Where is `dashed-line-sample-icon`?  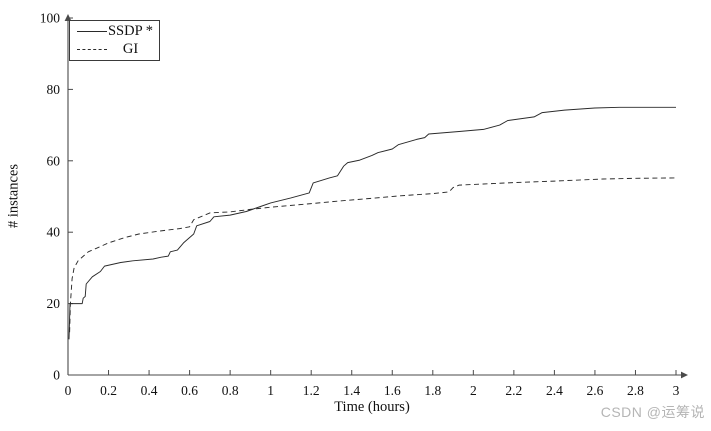 dashed-line-sample-icon is located at coordinates (92, 49).